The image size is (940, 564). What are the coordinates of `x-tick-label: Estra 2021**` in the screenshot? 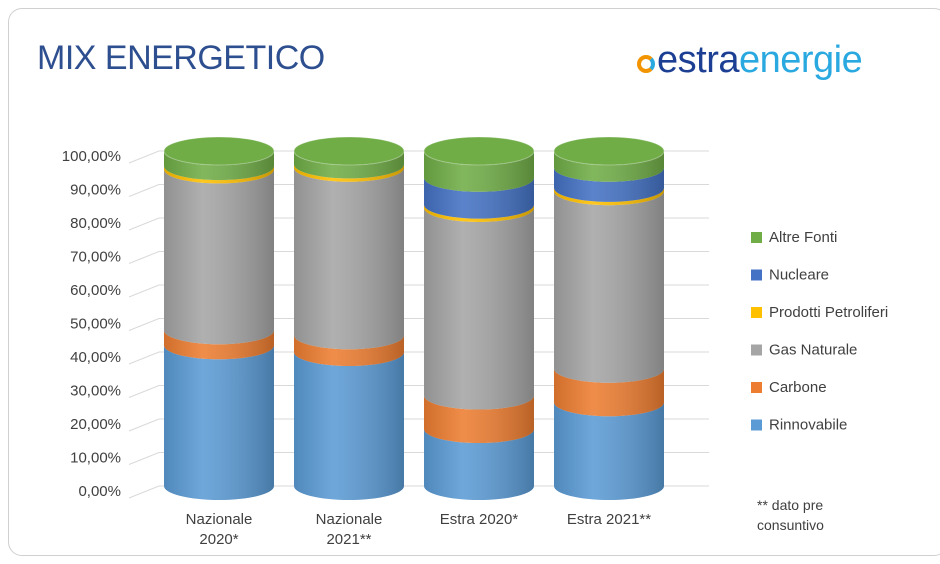 It's located at (609, 519).